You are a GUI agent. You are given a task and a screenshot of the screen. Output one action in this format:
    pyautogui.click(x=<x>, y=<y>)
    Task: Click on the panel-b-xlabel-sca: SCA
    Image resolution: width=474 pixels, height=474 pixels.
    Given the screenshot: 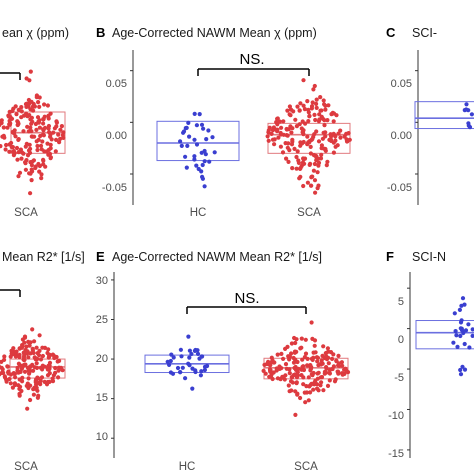 What is the action you would take?
    pyautogui.click(x=309, y=213)
    